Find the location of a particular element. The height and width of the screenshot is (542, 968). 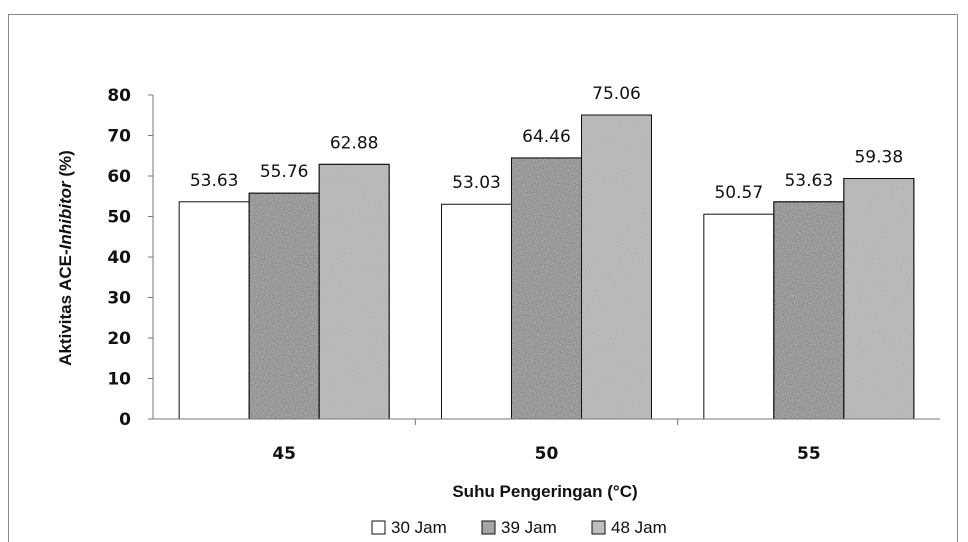

legend-label: 30 Jam is located at coordinates (419, 527).